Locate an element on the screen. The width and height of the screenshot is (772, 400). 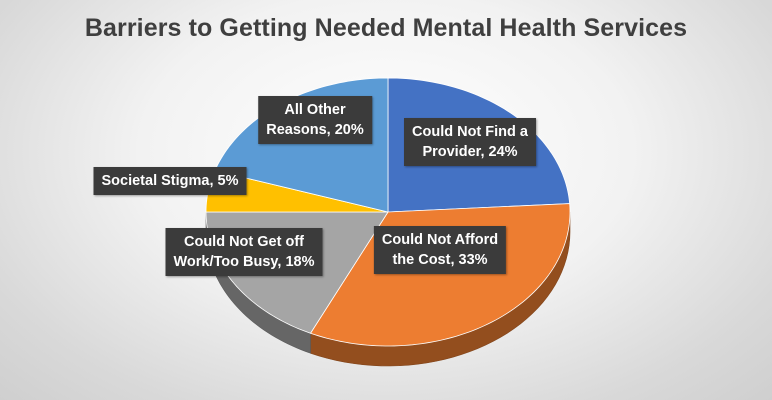
data-label-4: Societal Stigma, 5% is located at coordinates (170, 181).